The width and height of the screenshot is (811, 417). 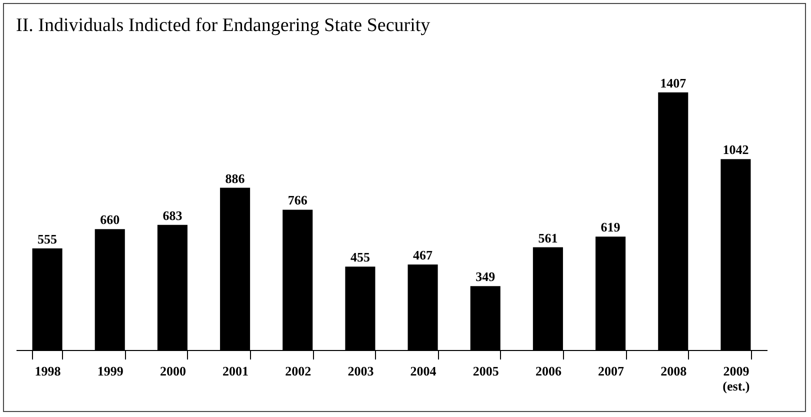 I want to click on data-label: 555, so click(x=48, y=238).